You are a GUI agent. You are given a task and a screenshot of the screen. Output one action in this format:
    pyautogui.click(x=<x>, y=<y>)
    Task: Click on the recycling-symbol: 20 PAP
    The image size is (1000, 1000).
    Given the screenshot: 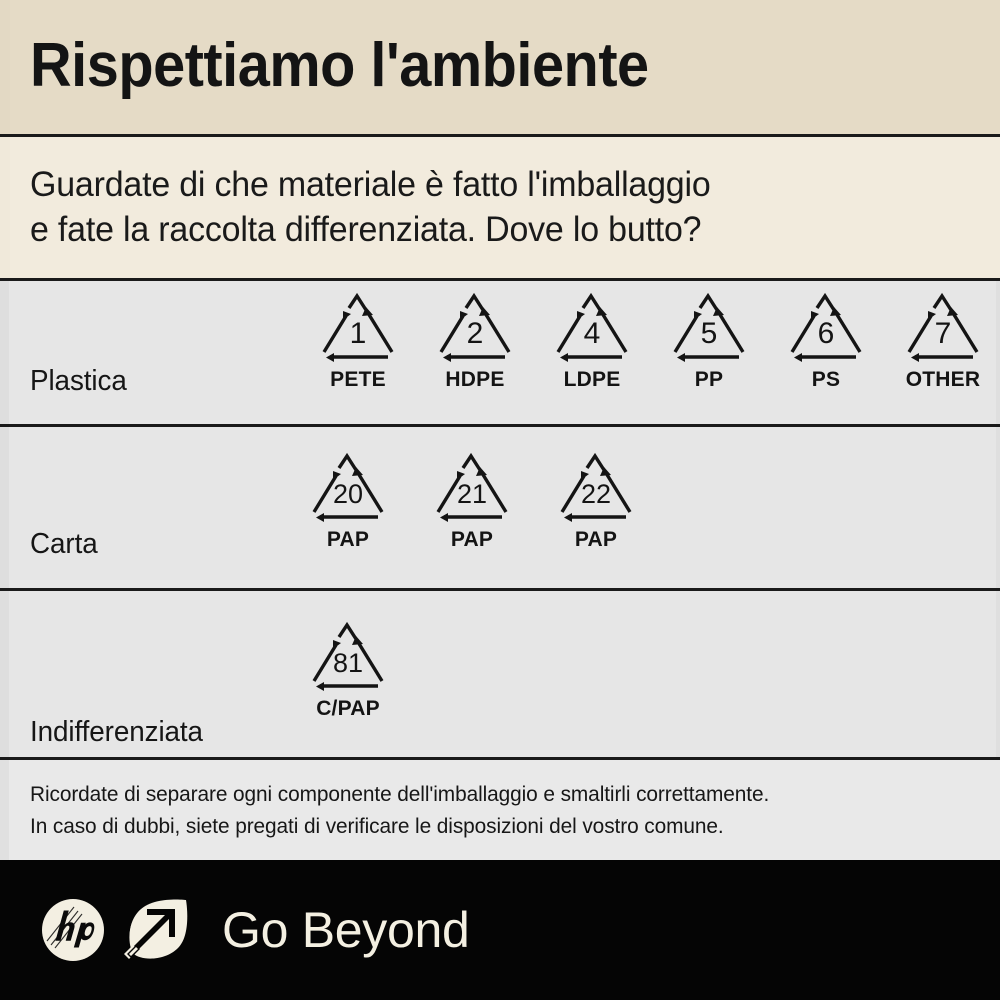 What is the action you would take?
    pyautogui.click(x=348, y=500)
    